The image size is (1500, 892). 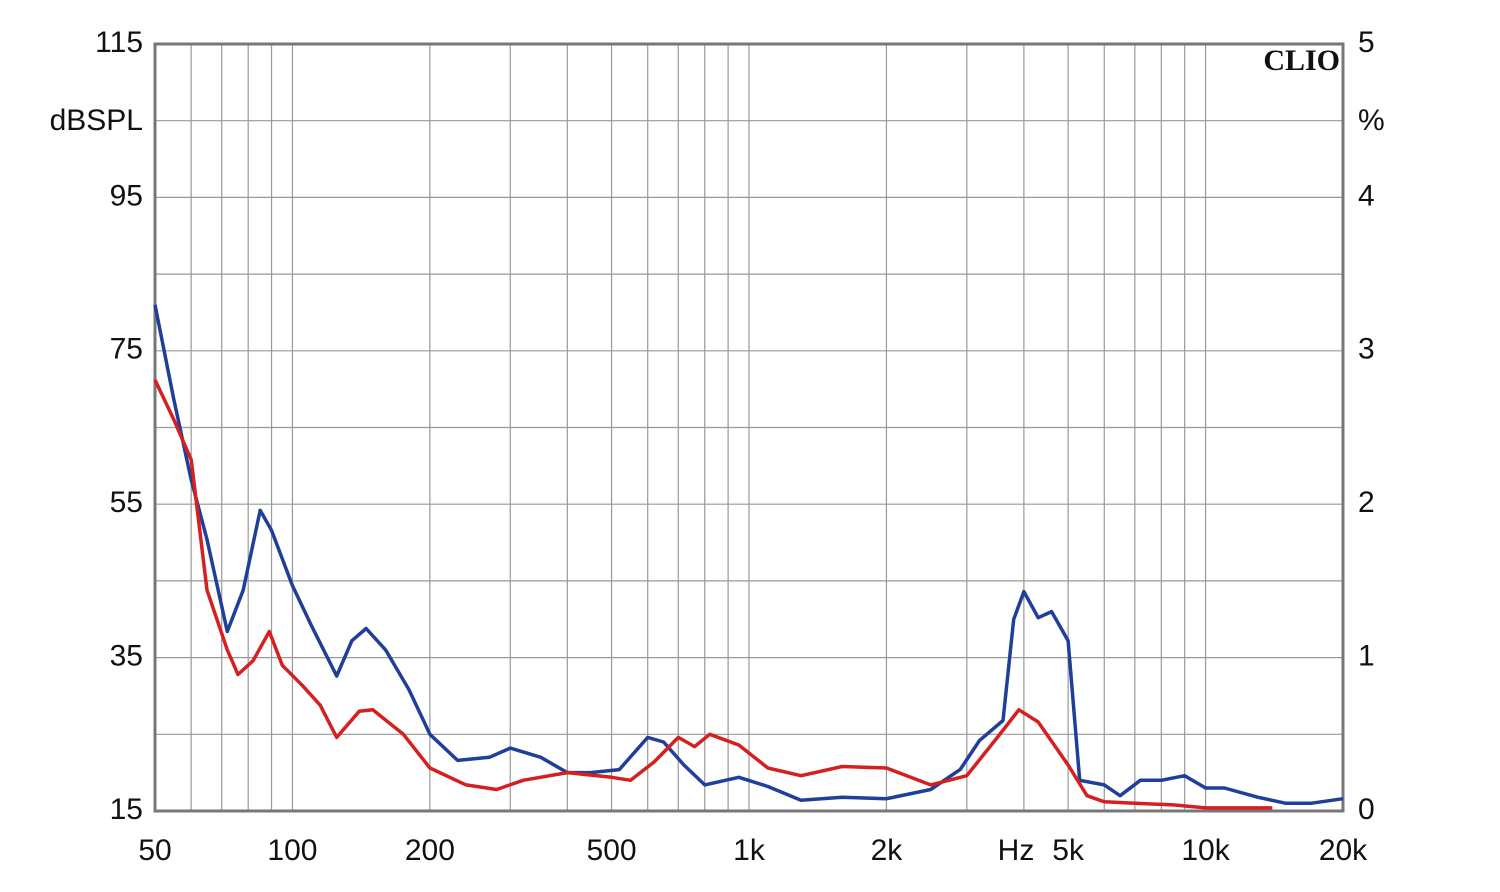 I want to click on x-axis-label: Hz, so click(x=1016, y=850).